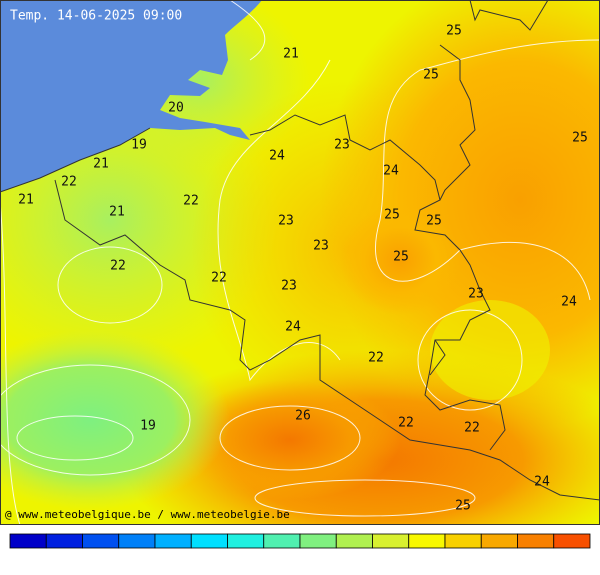  I want to click on color-scale, so click(300, 541).